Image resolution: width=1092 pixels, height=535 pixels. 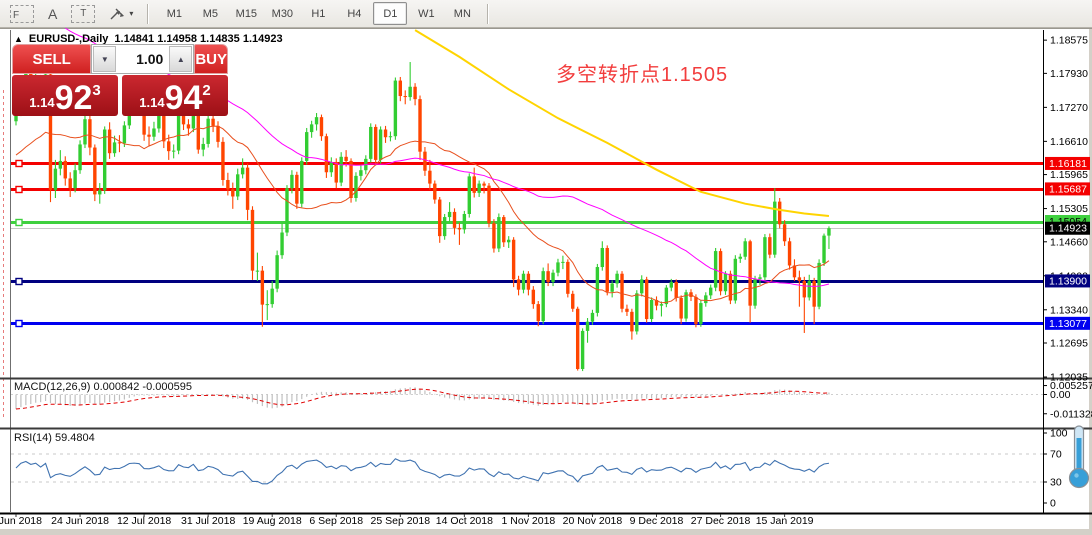 What do you see at coordinates (1069, 175) in the screenshot?
I see `price-tick-label: 1.15965` at bounding box center [1069, 175].